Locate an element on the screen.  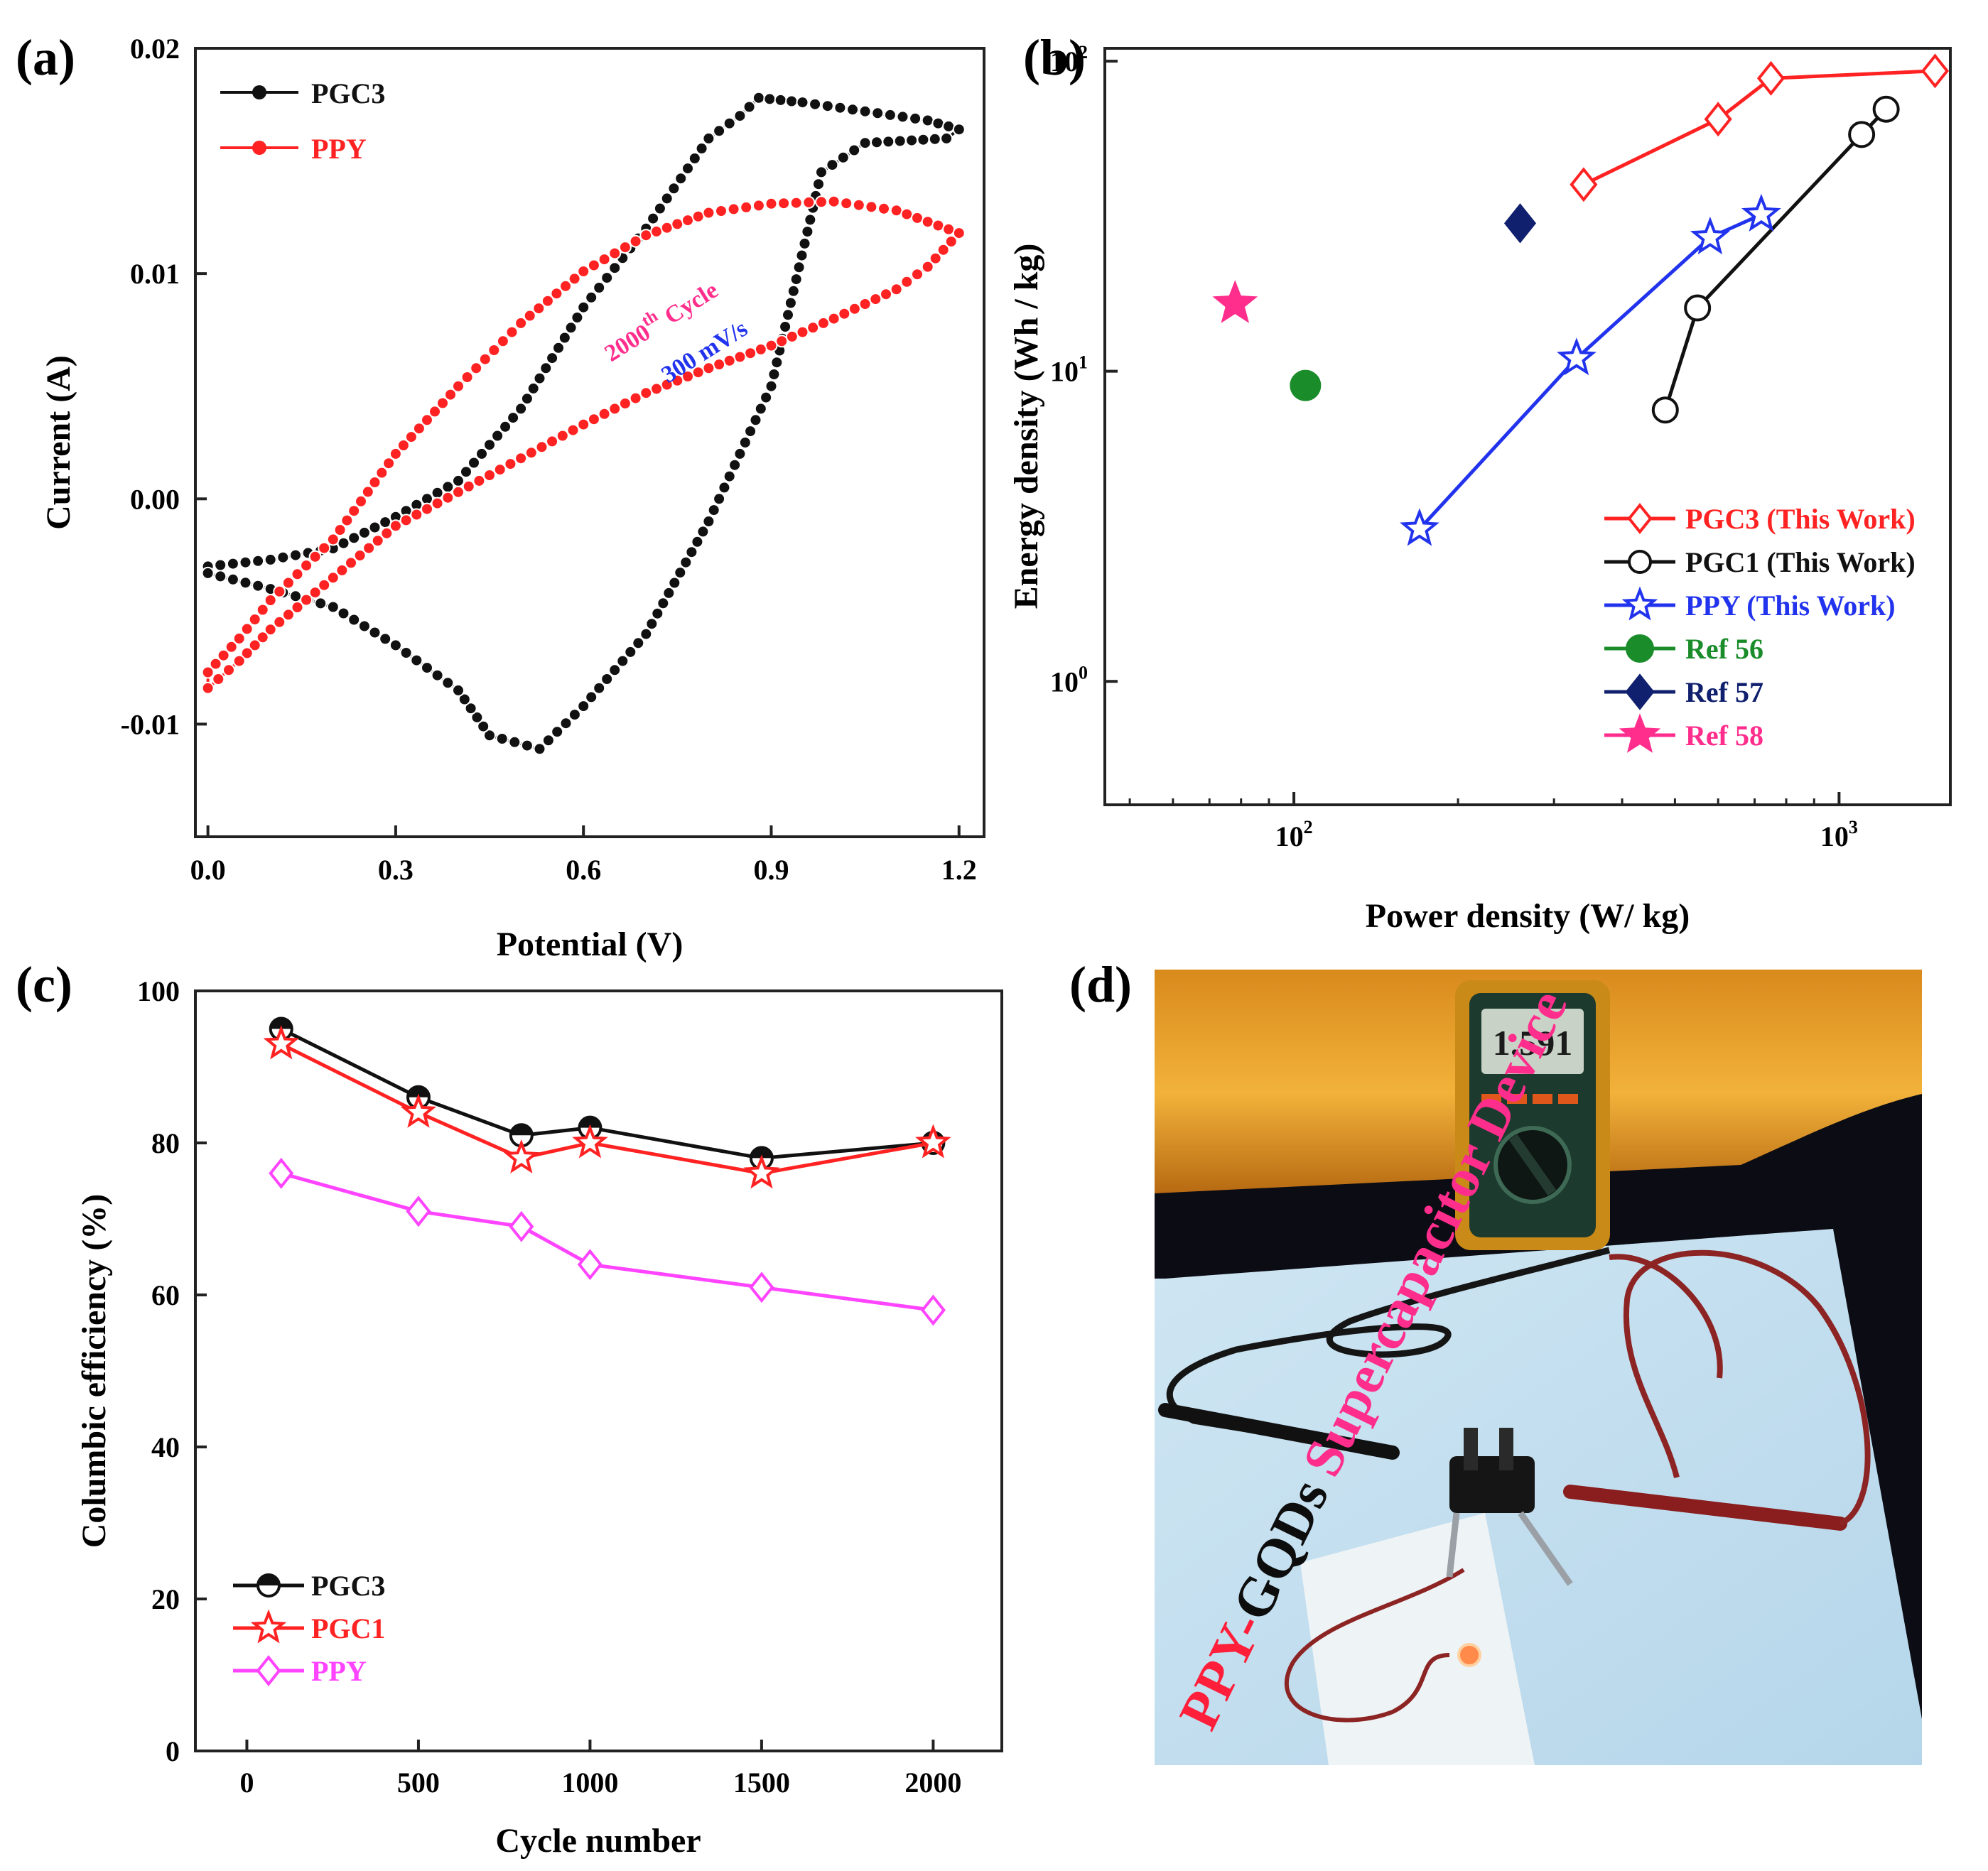
white-block is located at coordinates (1417, 1639).